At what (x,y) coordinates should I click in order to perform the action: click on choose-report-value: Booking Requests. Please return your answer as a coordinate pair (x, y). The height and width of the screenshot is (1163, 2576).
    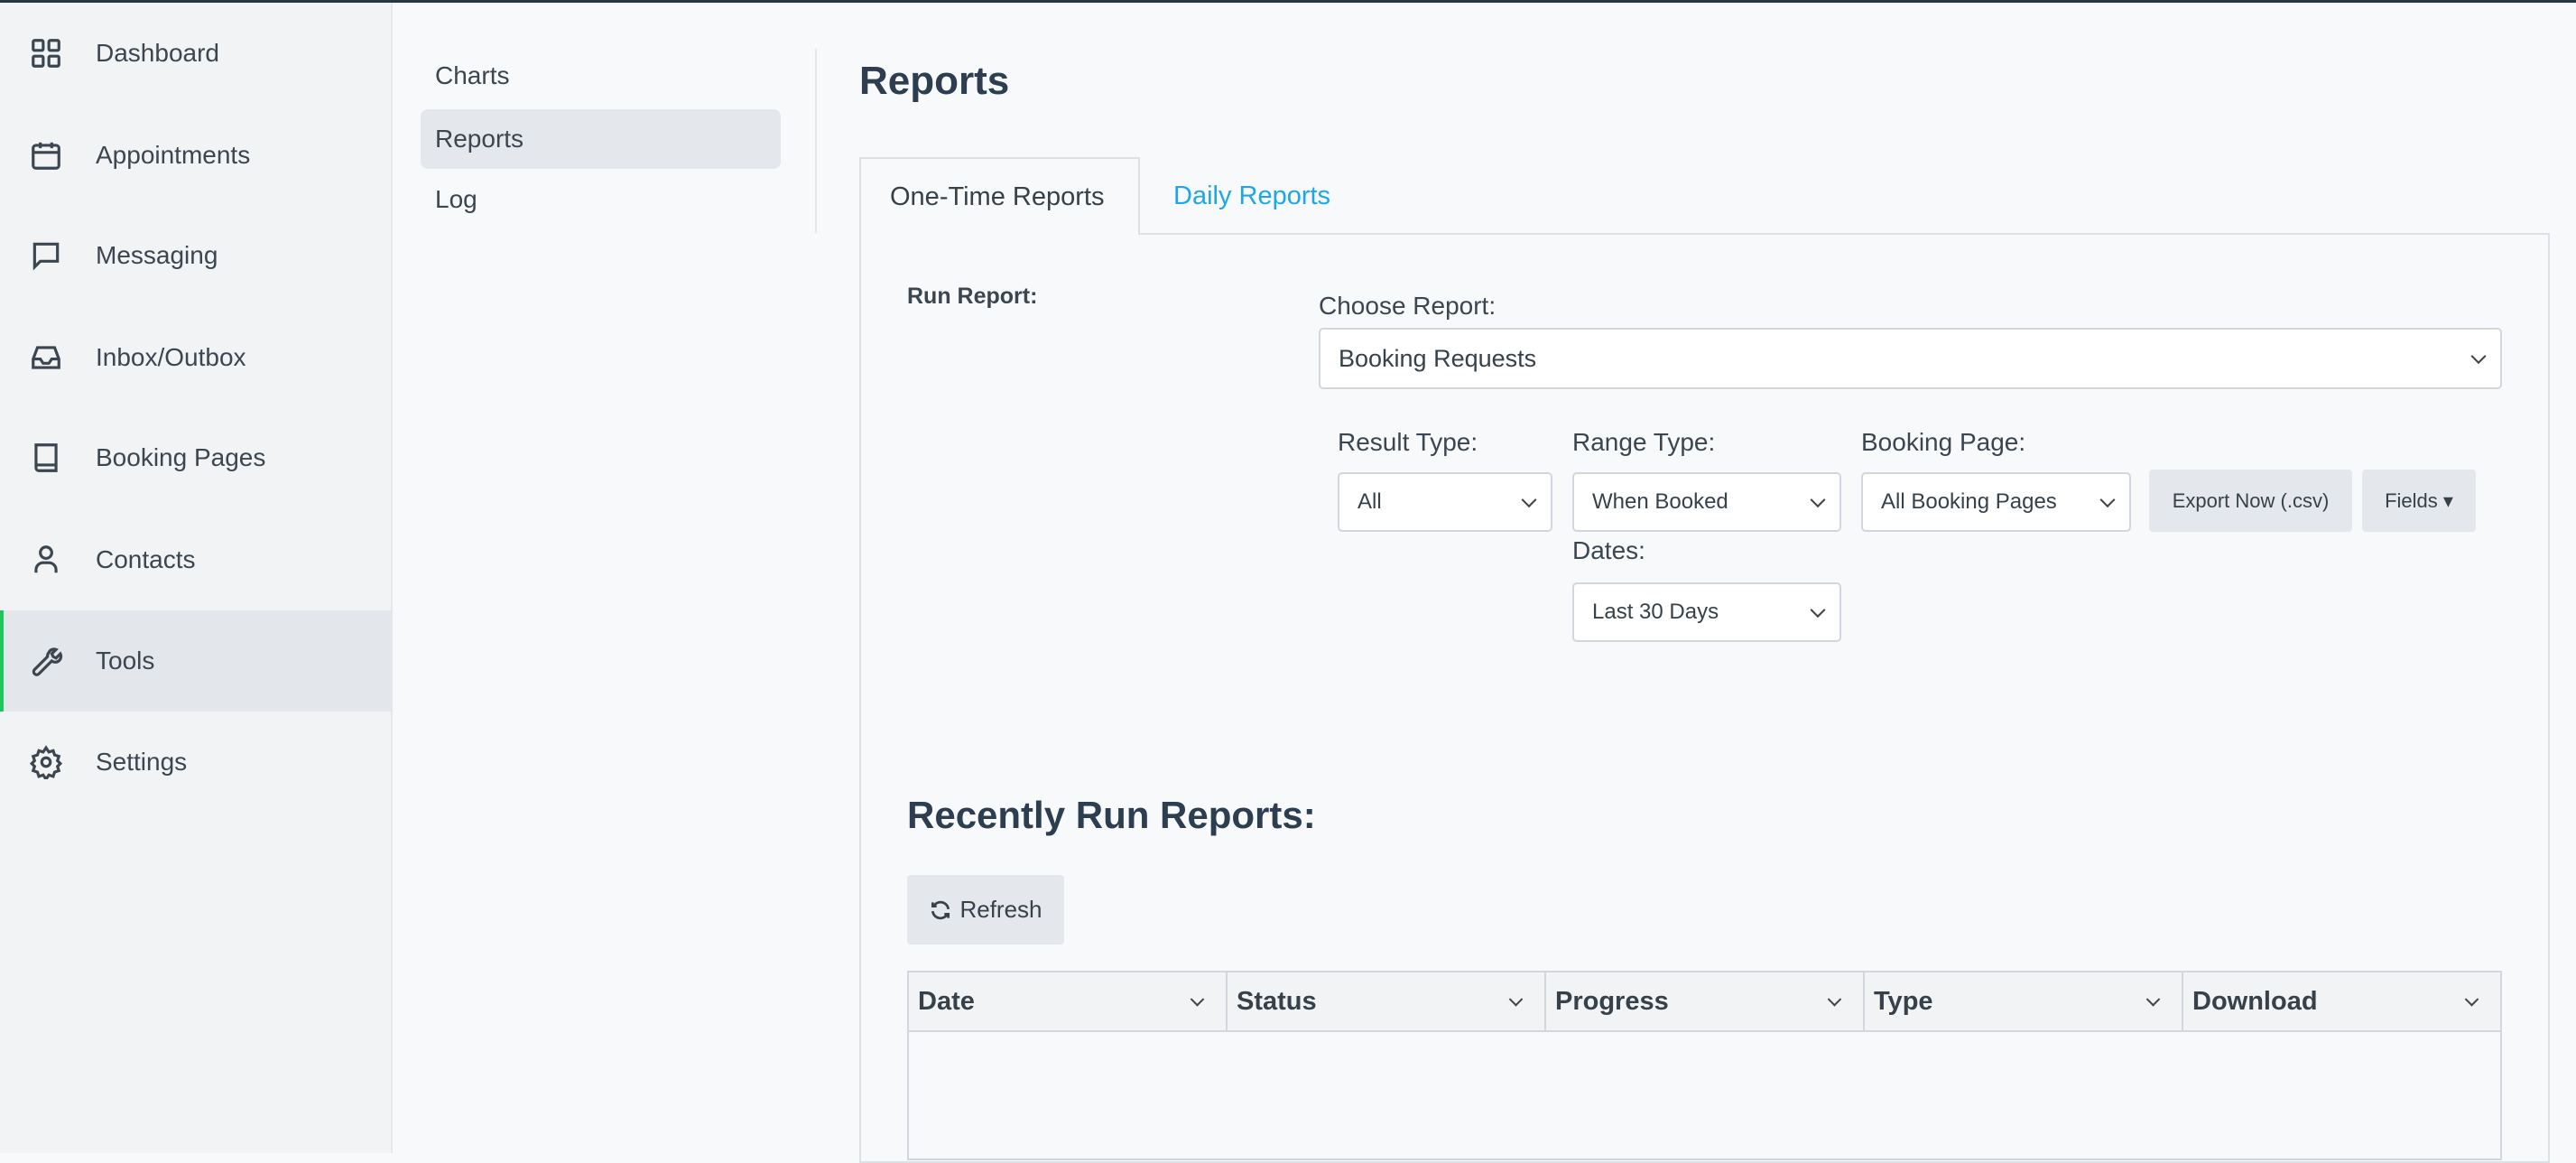
    Looking at the image, I should click on (1438, 358).